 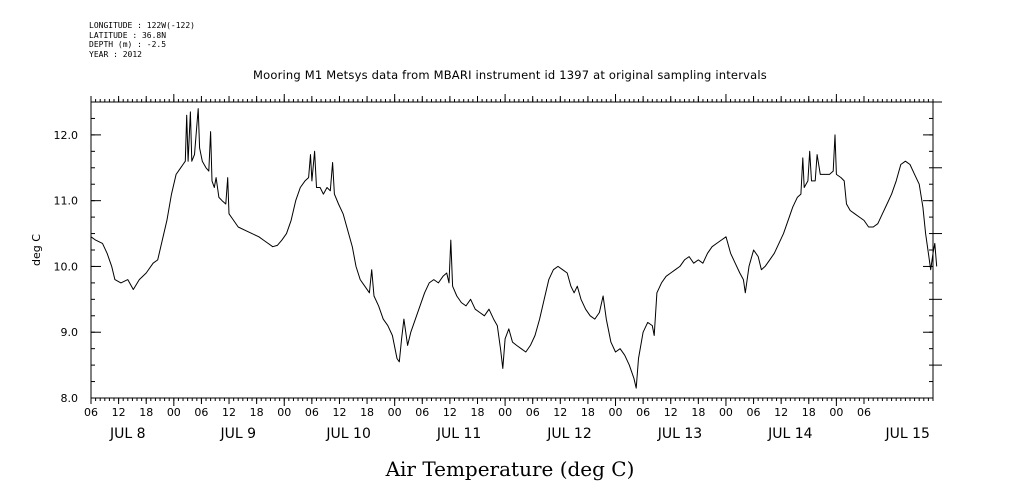 What do you see at coordinates (115, 54) in the screenshot?
I see `year-label: YEAR : 2012` at bounding box center [115, 54].